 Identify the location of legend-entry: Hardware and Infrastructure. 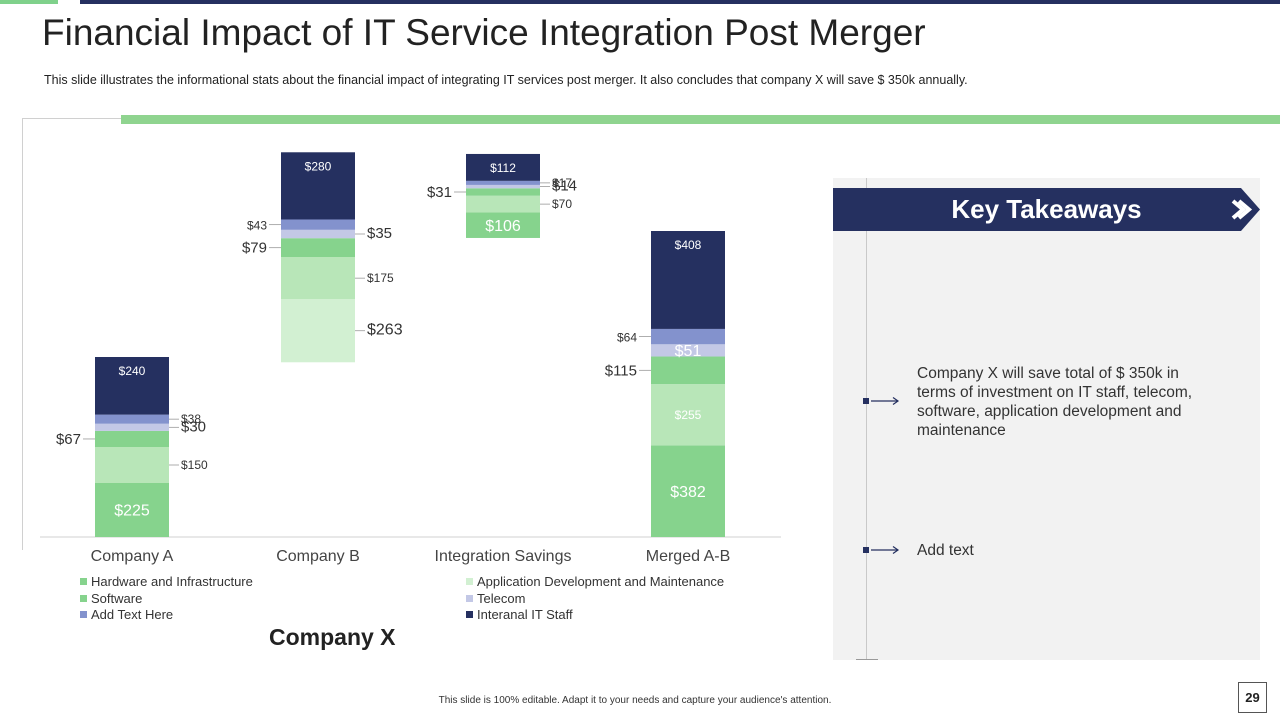
(166, 581).